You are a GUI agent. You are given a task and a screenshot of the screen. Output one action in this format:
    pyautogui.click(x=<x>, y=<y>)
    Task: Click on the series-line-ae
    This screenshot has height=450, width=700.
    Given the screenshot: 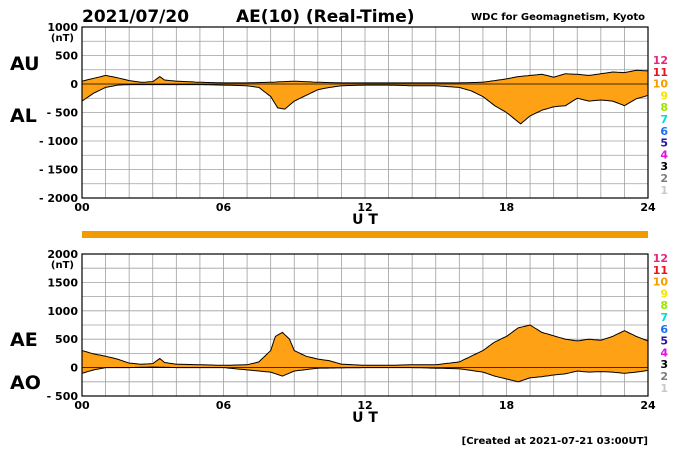 What is the action you would take?
    pyautogui.click(x=365, y=345)
    